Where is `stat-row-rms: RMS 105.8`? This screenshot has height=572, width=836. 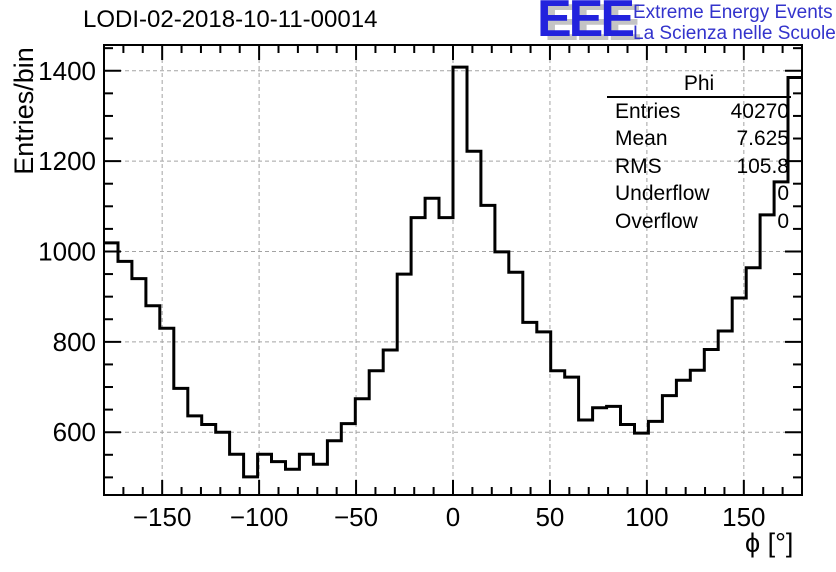 stat-row-rms: RMS 105.8 is located at coordinates (699, 166).